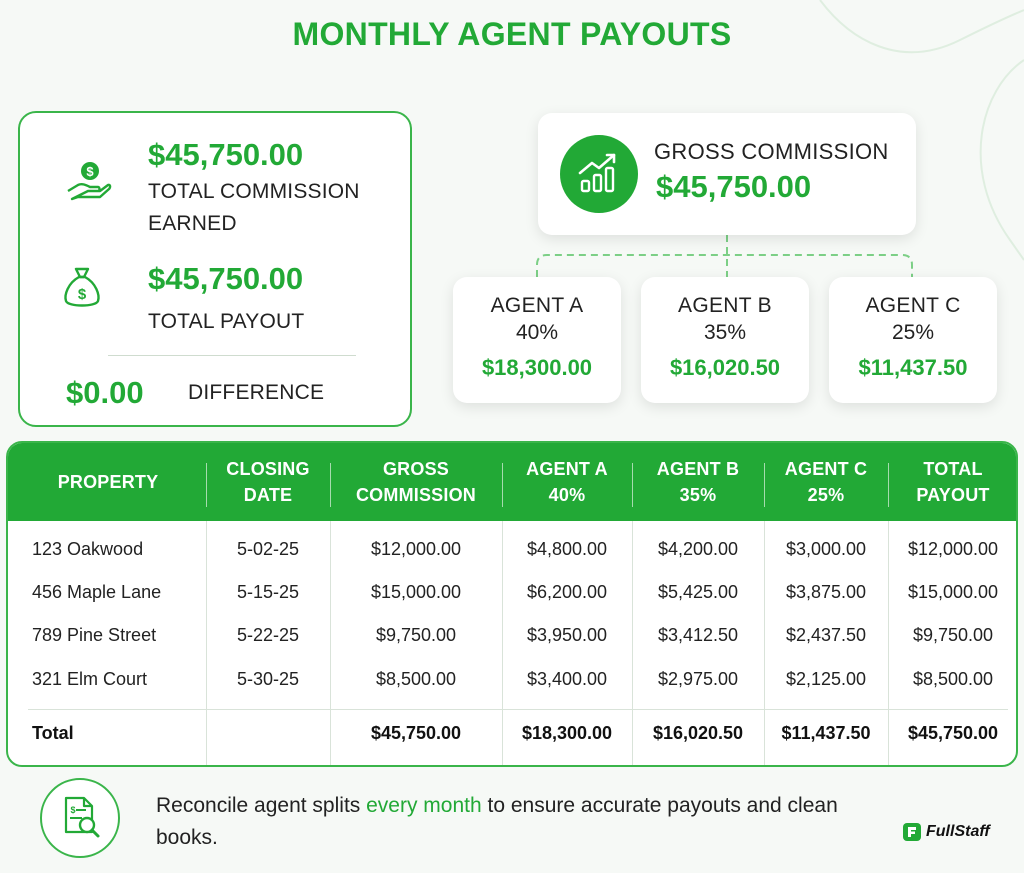 Image resolution: width=1024 pixels, height=873 pixels. I want to click on cell-agent-b: $4,200.00, so click(698, 549).